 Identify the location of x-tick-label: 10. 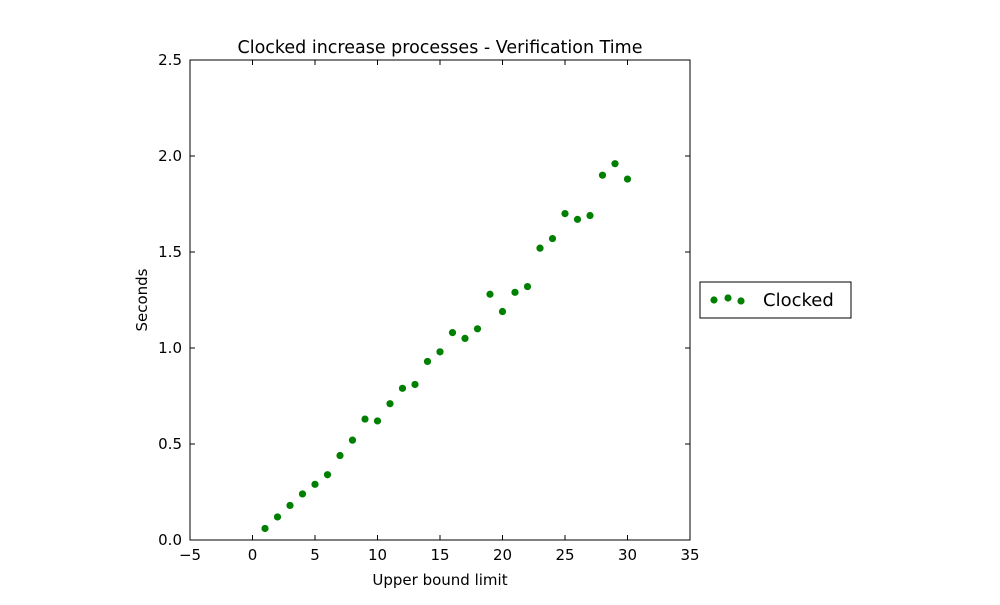
(377, 555).